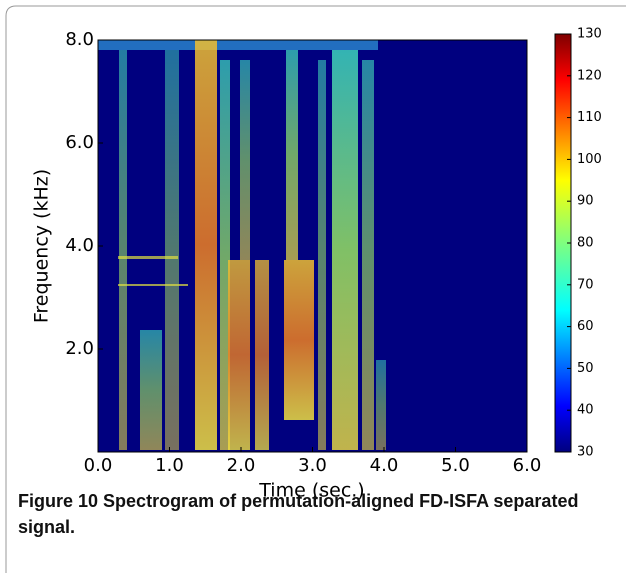 The height and width of the screenshot is (573, 626). I want to click on y-tick-label: 4.0, so click(79, 245).